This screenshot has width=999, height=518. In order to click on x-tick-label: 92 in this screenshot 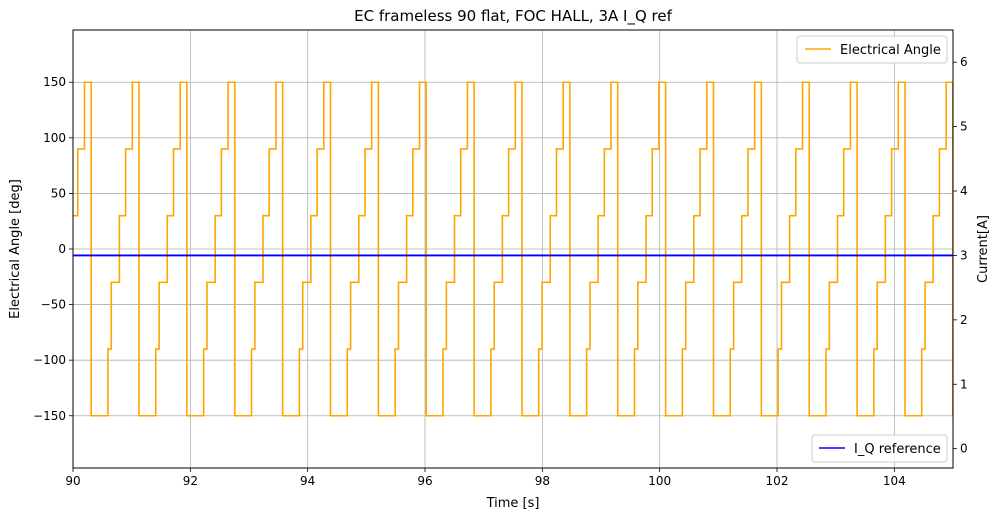, I will do `click(190, 481)`.